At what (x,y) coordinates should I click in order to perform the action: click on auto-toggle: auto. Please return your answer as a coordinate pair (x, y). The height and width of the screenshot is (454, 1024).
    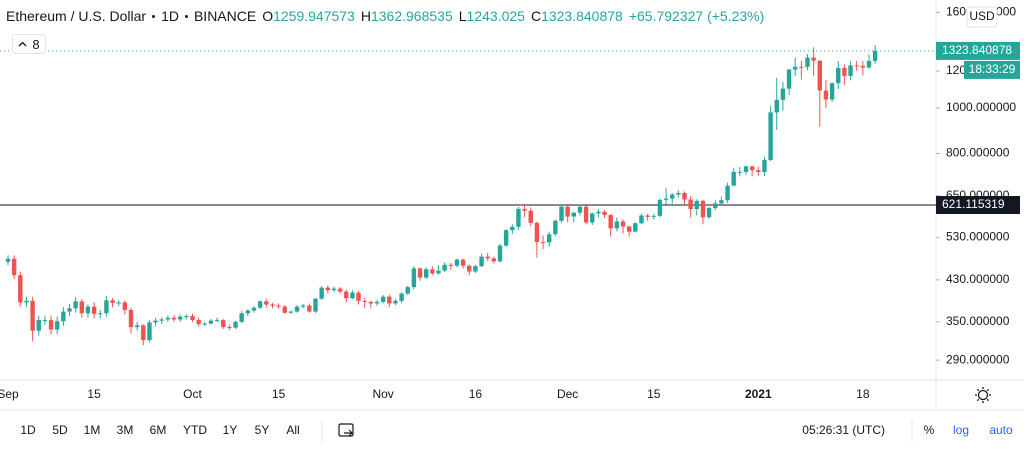
    Looking at the image, I should click on (1001, 430).